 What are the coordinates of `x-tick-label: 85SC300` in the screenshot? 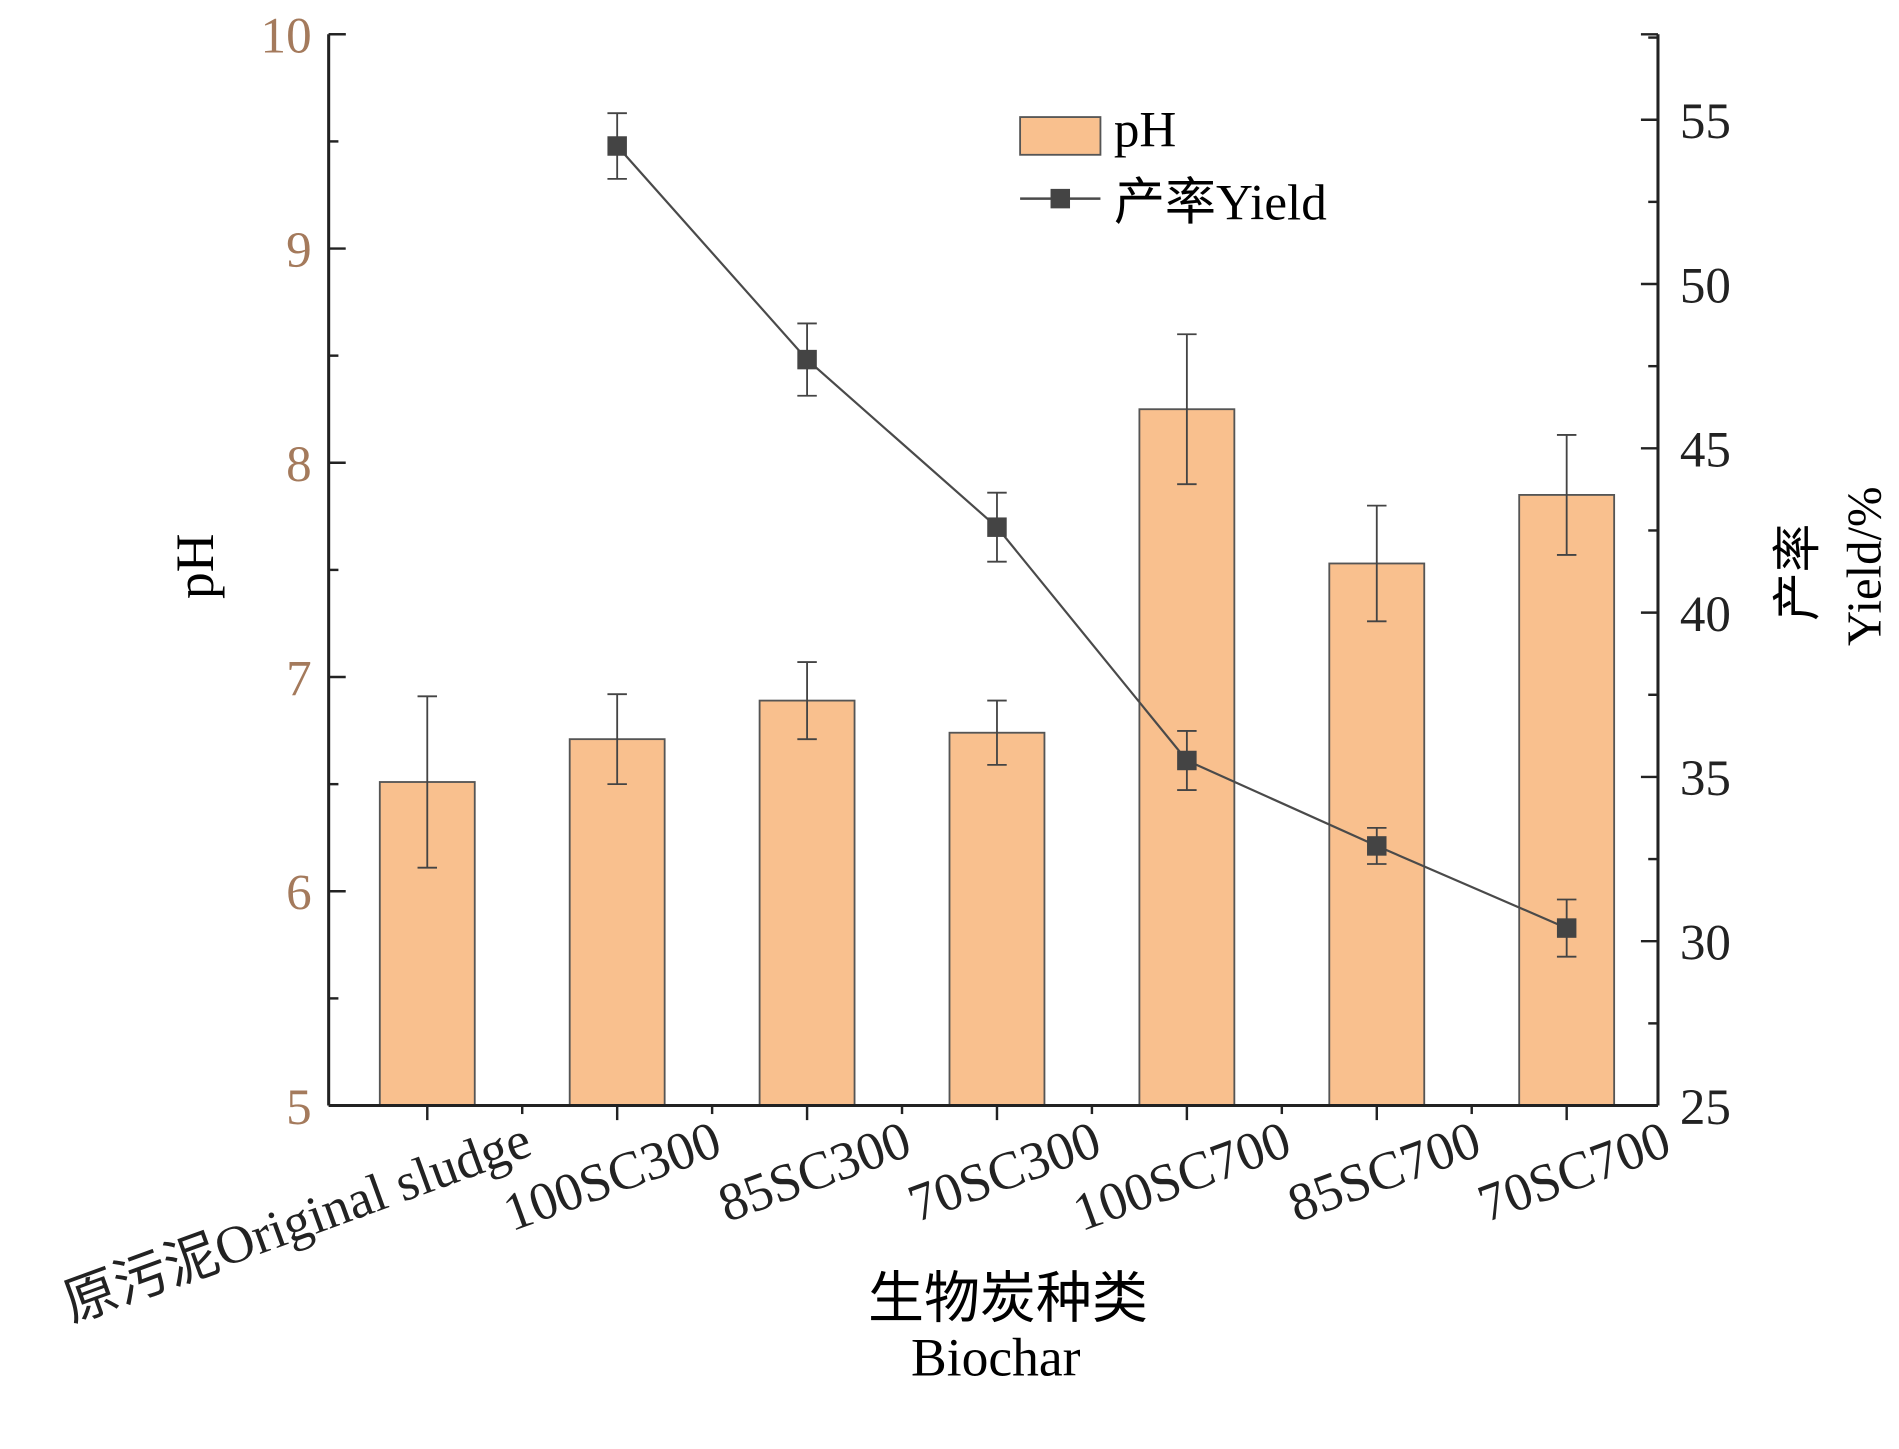 It's located at (814, 1171).